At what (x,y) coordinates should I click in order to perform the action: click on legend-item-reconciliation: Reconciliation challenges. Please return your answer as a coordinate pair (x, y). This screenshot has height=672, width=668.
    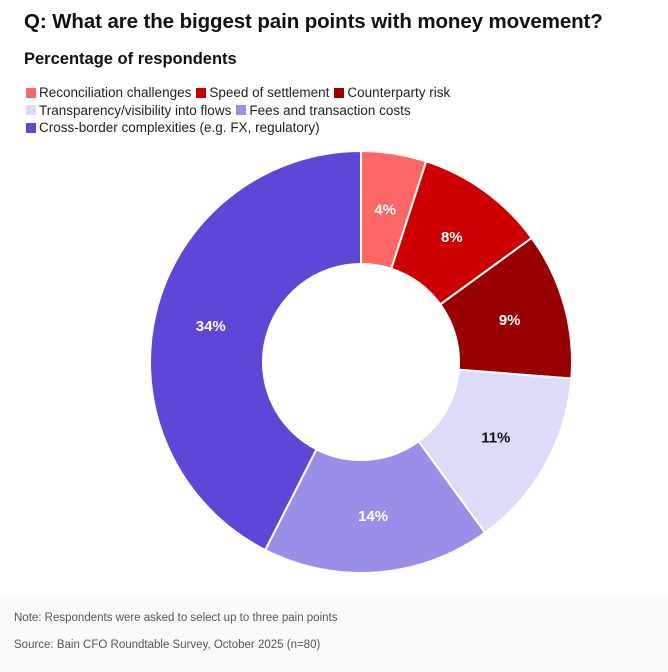
    Looking at the image, I should click on (108, 93).